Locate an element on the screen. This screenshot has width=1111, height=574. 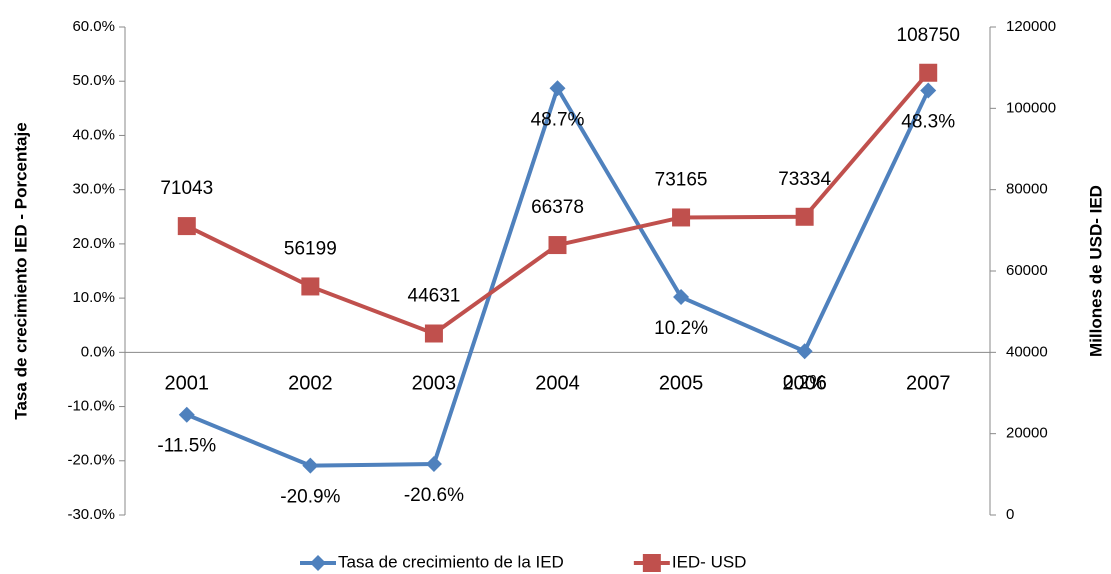
y2-tick-label: 40000 is located at coordinates (1027, 351).